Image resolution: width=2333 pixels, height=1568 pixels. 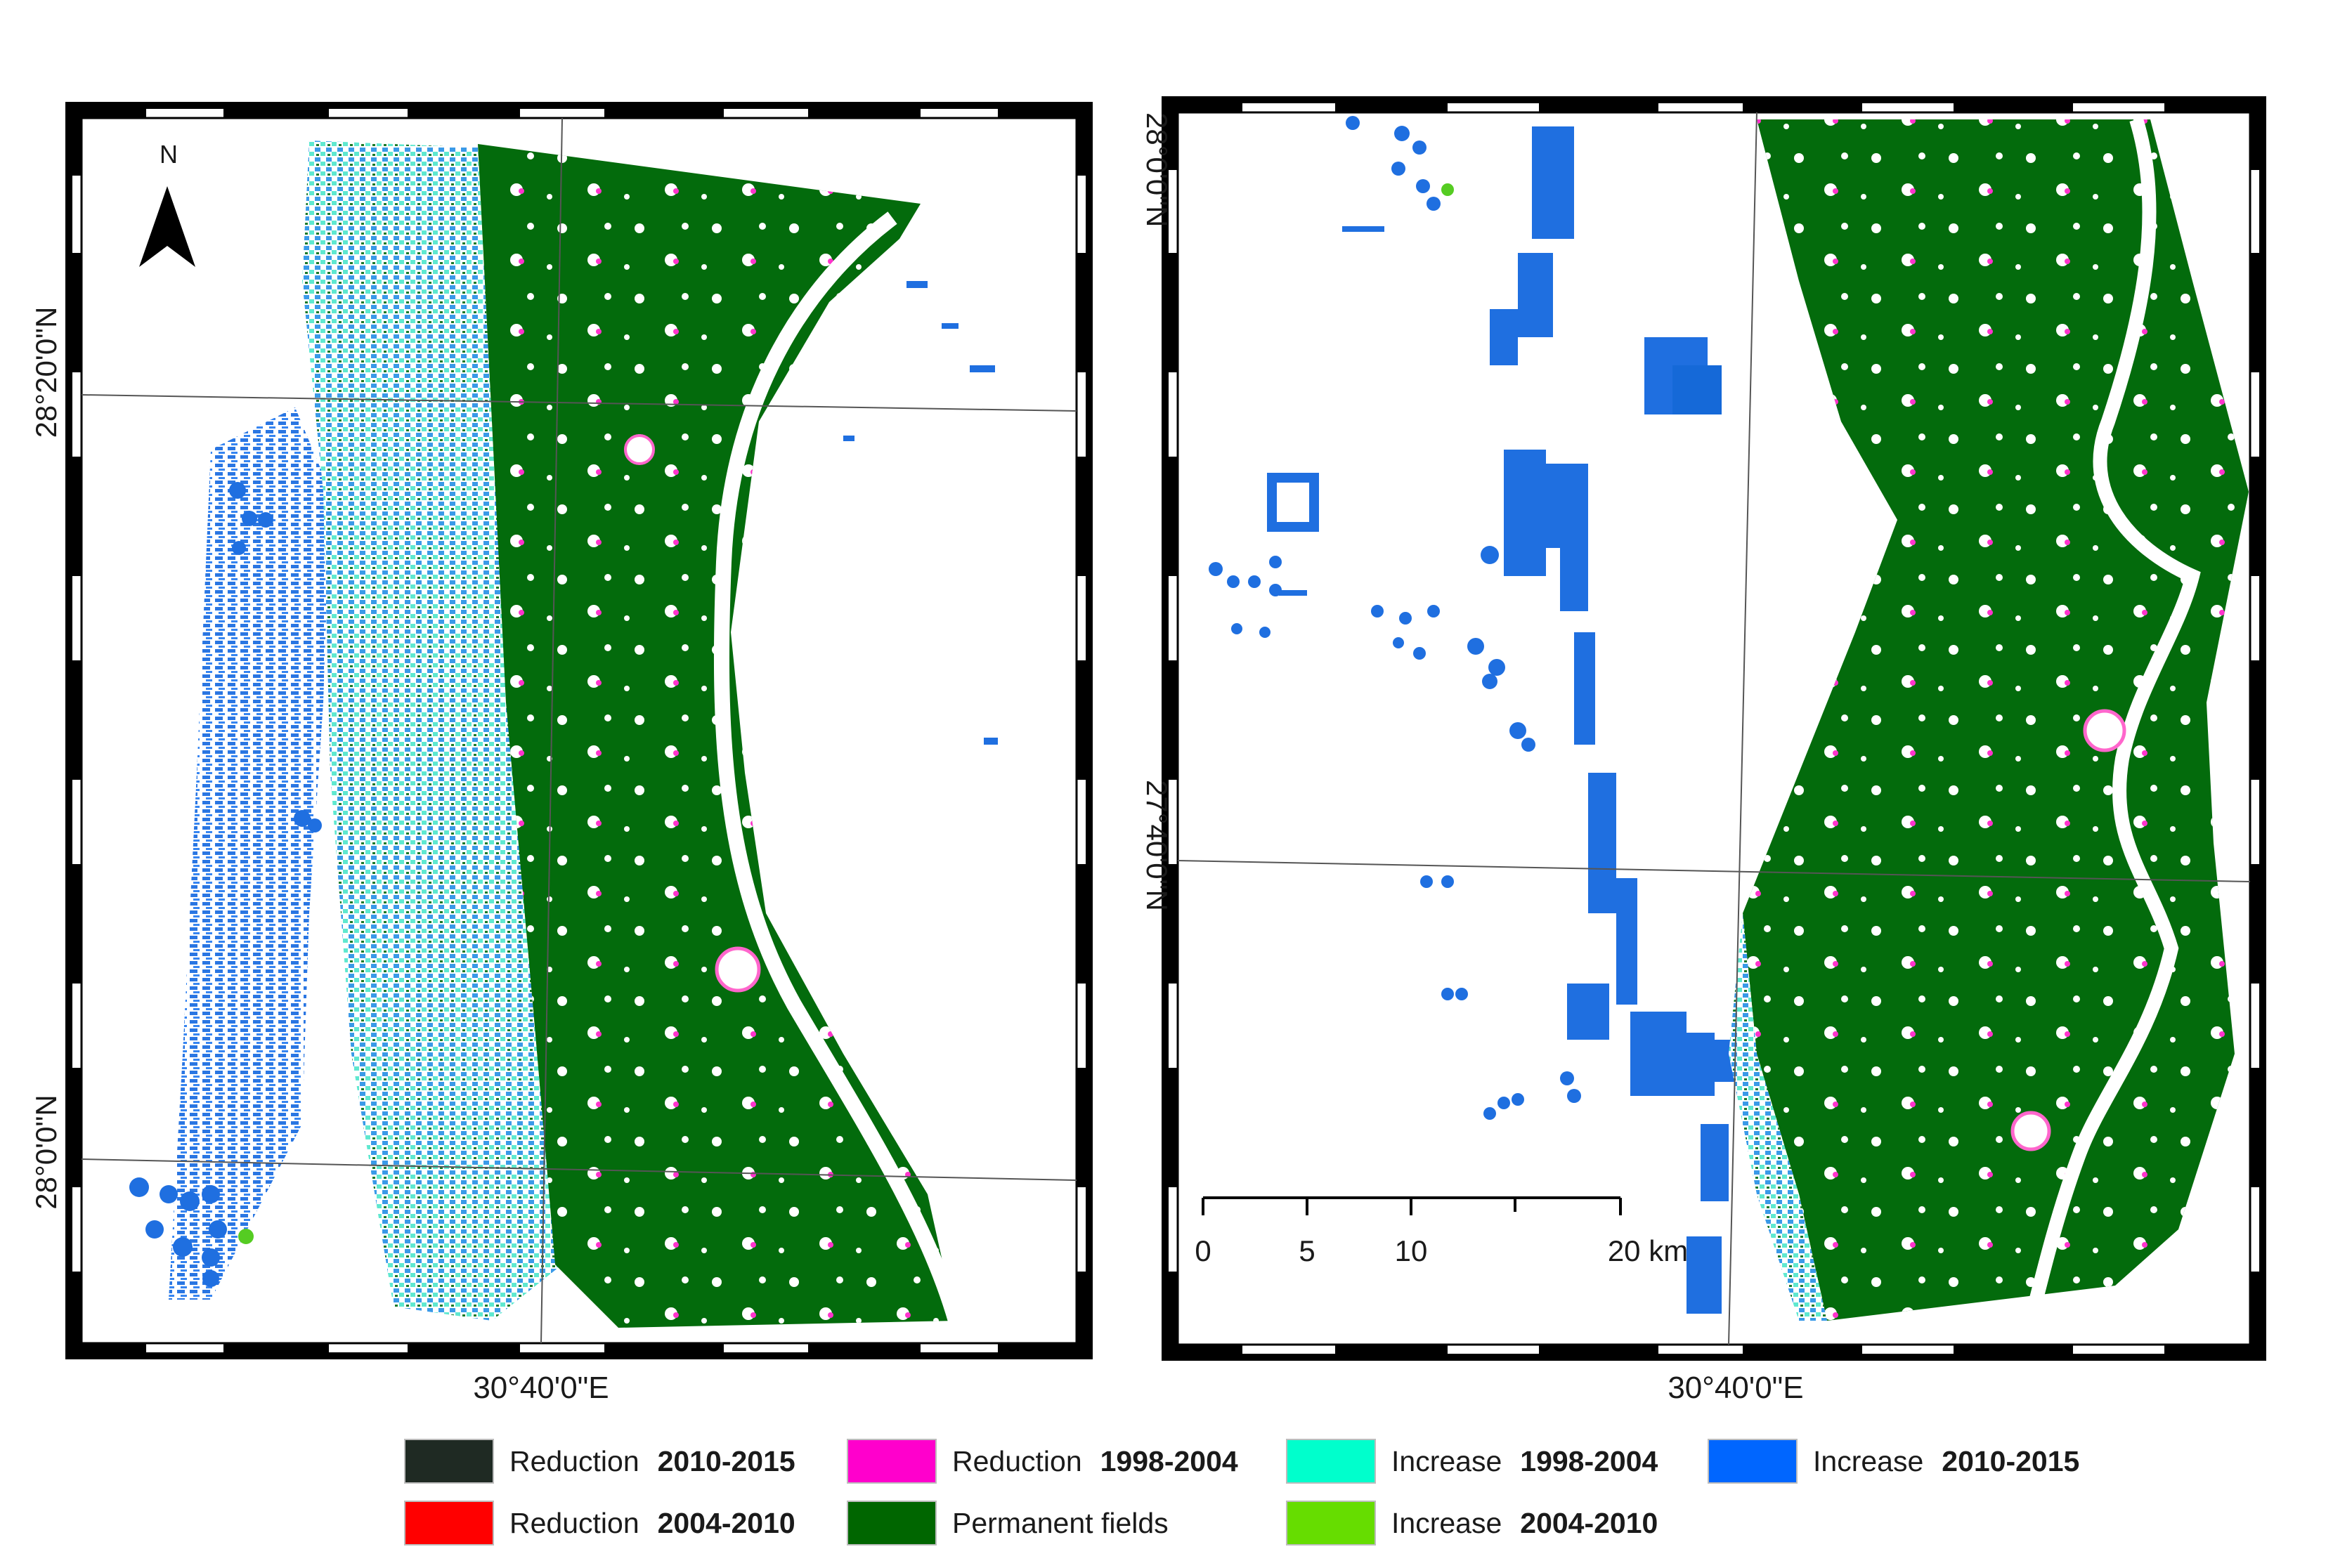 What do you see at coordinates (1736, 1388) in the screenshot?
I see `right-lon-label: 30°40'0"E` at bounding box center [1736, 1388].